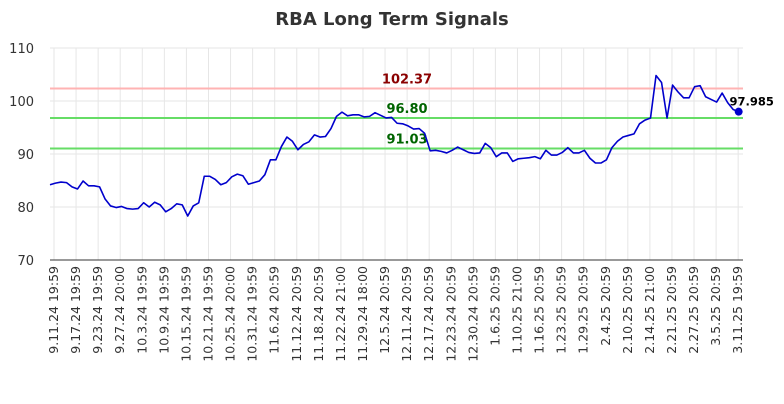 This screenshot has height=404, width=784. Describe the element at coordinates (561, 310) in the screenshot. I see `x-tick-label: 1.23.25 20:59` at that location.